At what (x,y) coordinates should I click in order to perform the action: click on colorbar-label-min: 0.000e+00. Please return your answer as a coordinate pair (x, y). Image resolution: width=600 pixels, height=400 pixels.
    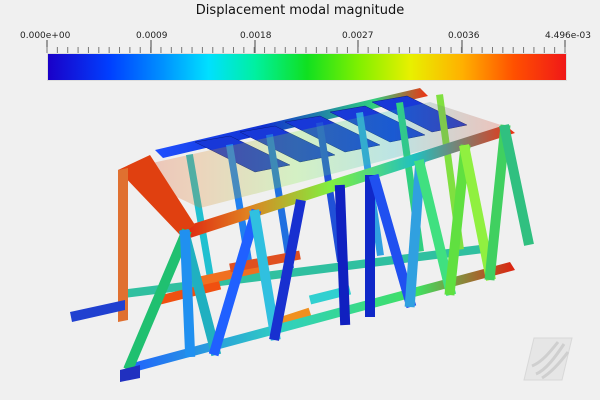
    Looking at the image, I should click on (45, 36).